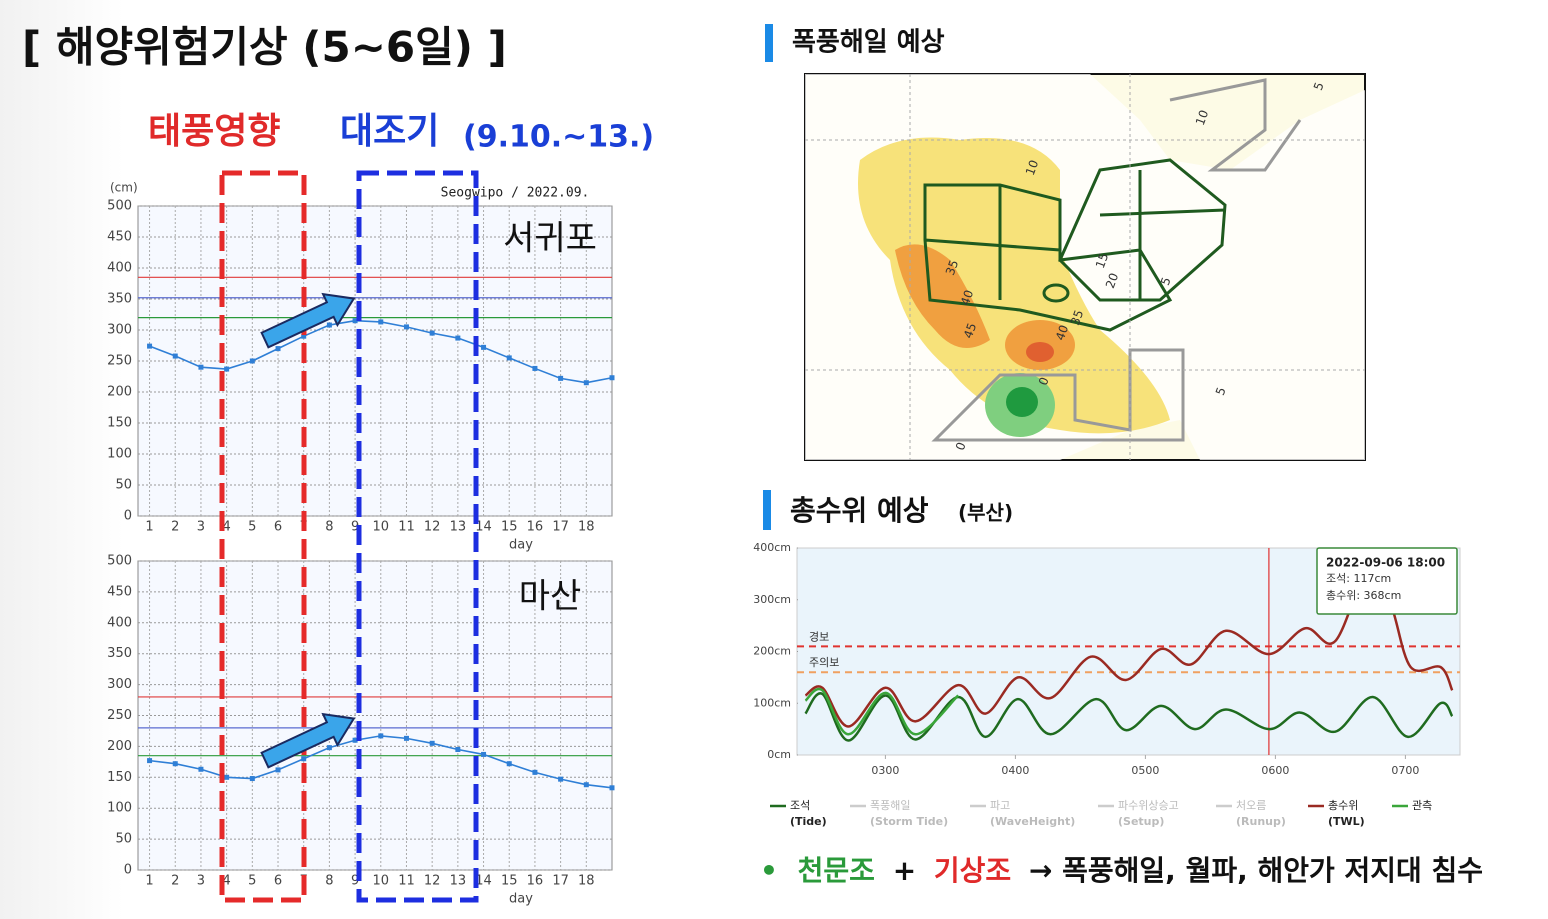 This screenshot has height=919, width=1548. Describe the element at coordinates (885, 770) in the screenshot. I see `x-tick-label: 0300` at that location.